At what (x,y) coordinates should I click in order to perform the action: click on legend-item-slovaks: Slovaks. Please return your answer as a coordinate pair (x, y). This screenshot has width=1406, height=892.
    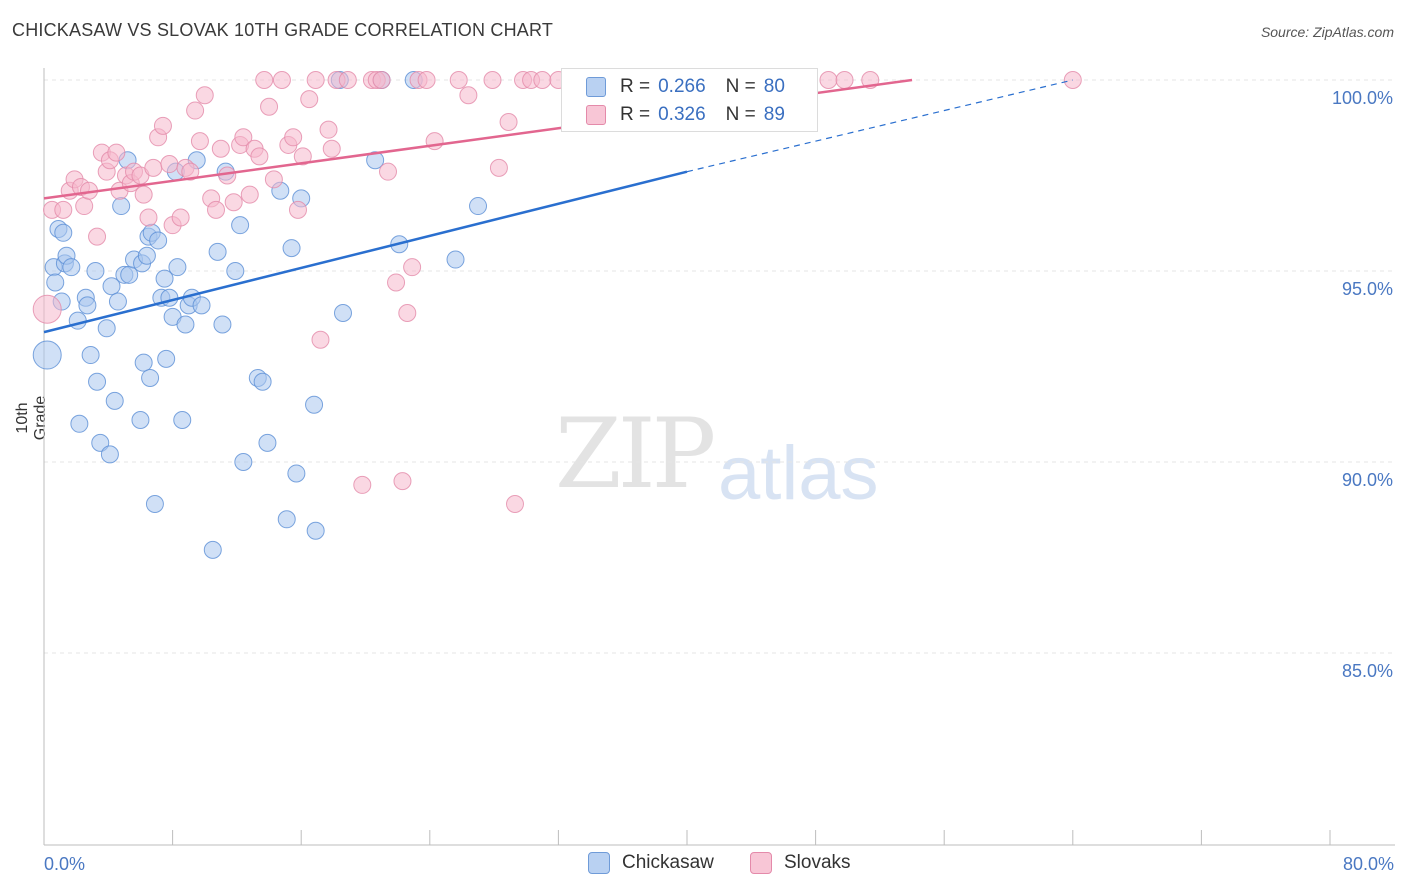
    Looking at the image, I should click on (800, 863).